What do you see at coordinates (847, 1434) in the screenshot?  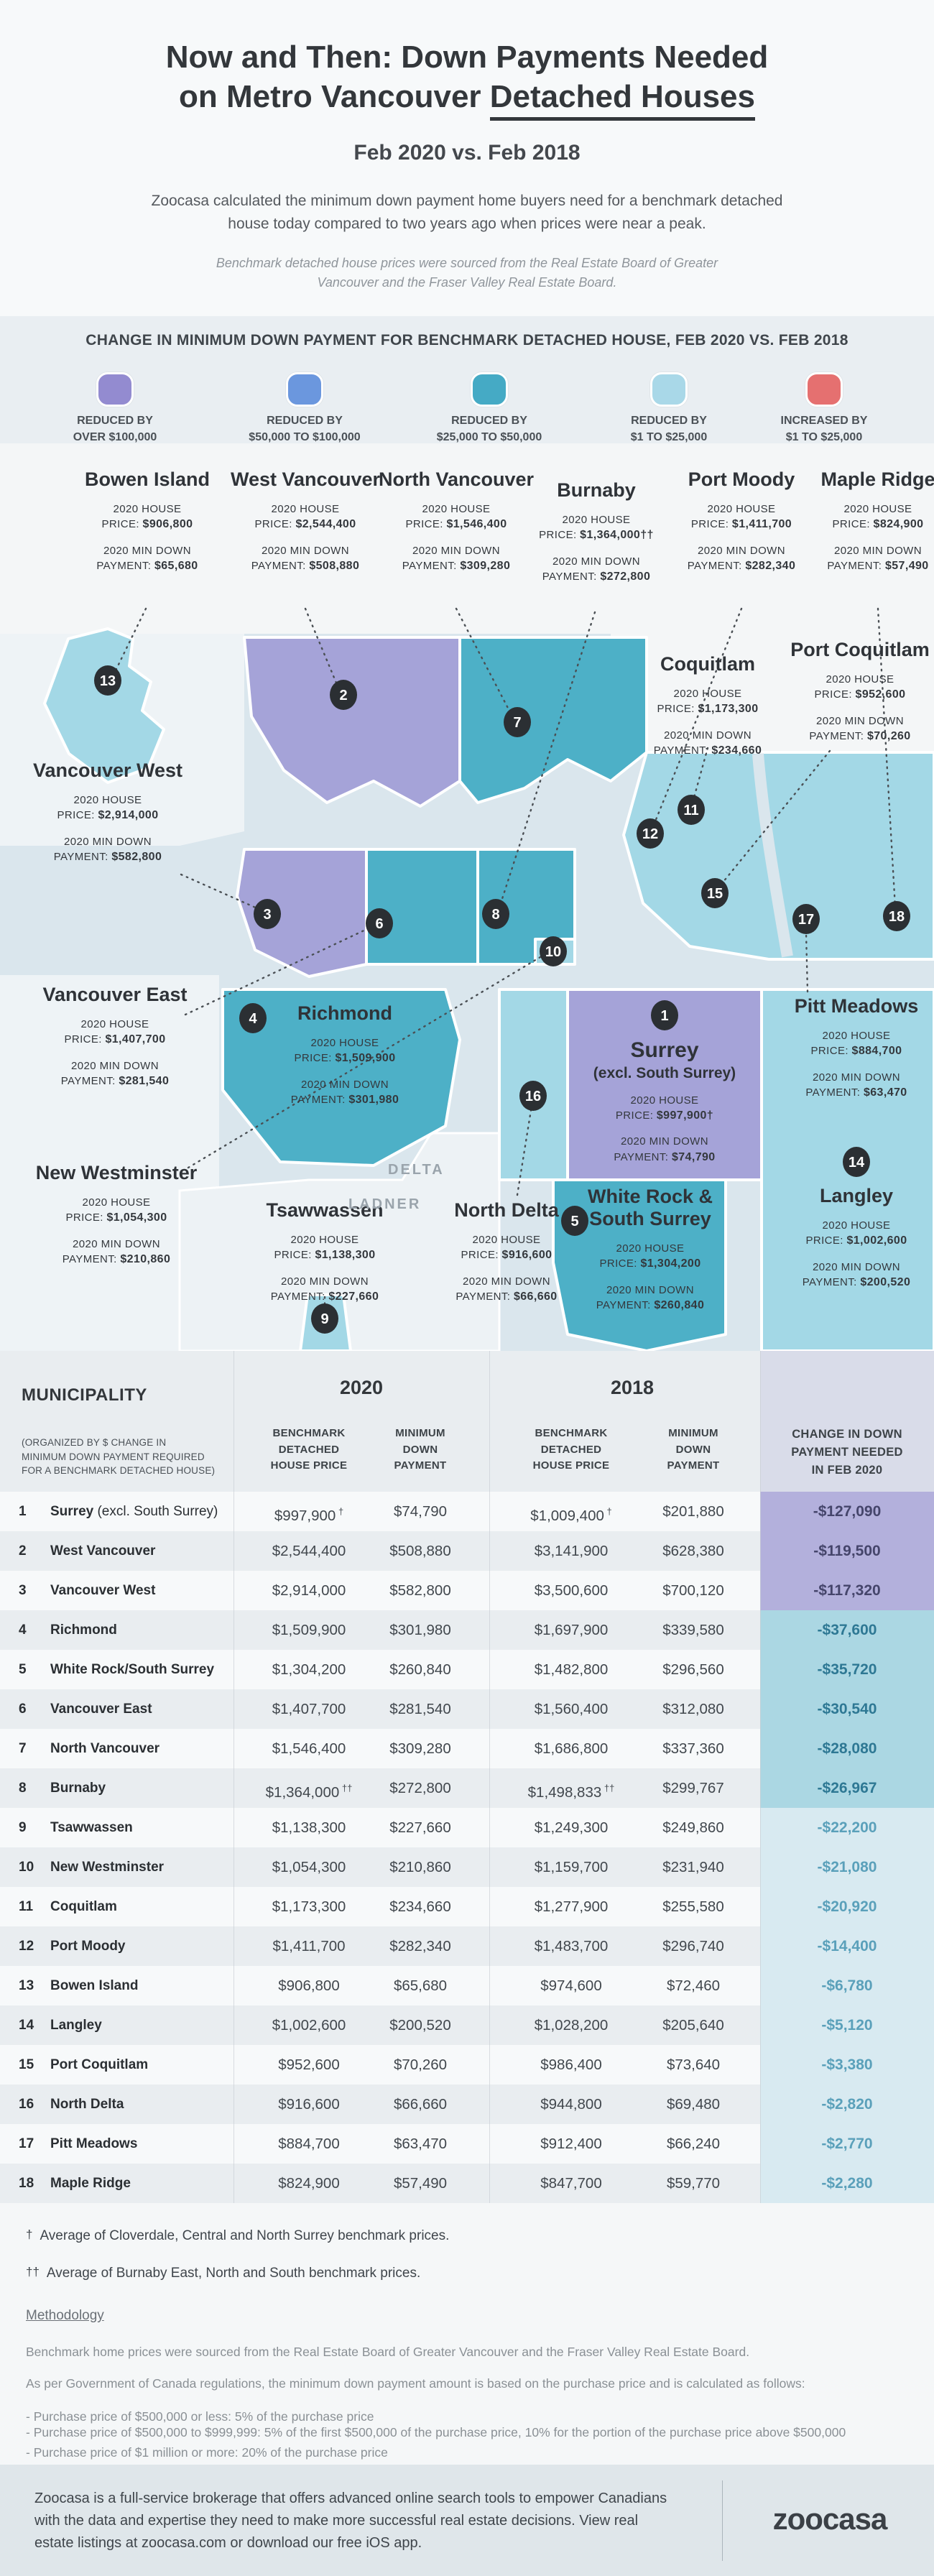 I see `col-header-line: CHANGE IN DOWN` at bounding box center [847, 1434].